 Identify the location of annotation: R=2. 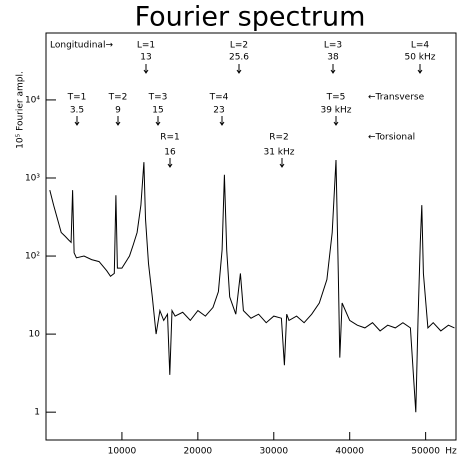
(279, 138).